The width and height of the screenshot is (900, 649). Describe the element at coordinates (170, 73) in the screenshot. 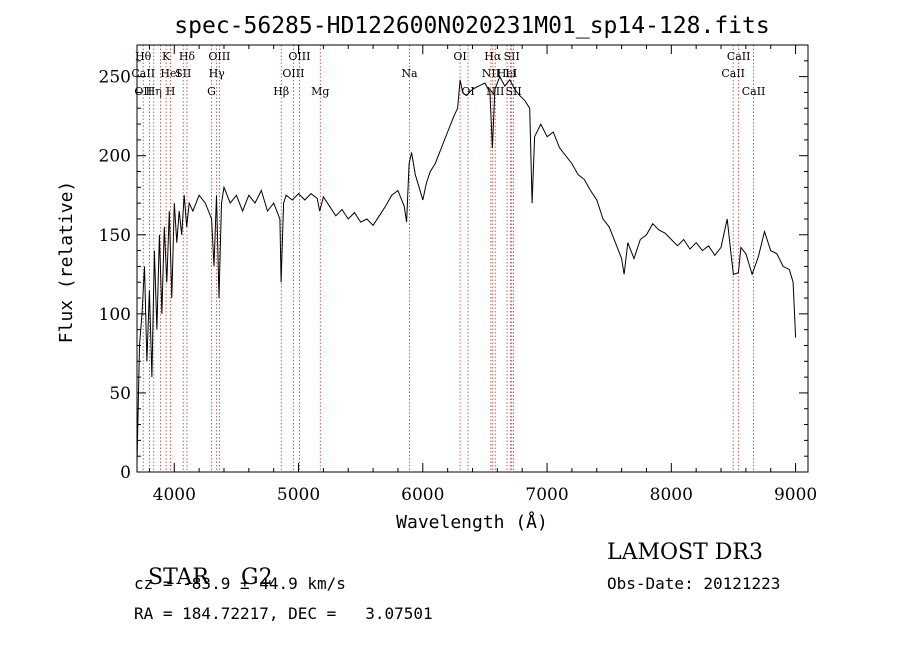

I see `line-label: HeI` at that location.